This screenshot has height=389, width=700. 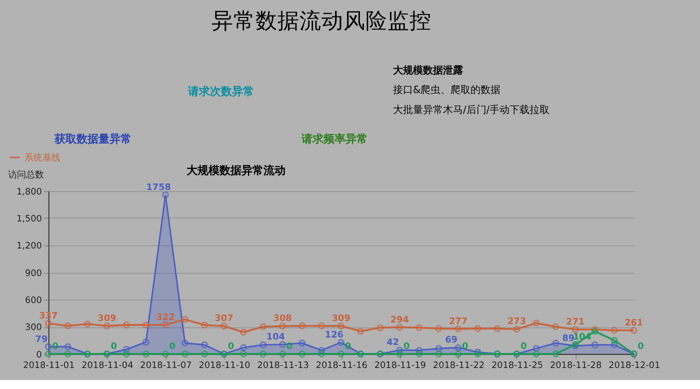 What do you see at coordinates (576, 366) in the screenshot?
I see `x-tick-label: 2018-11-28` at bounding box center [576, 366].